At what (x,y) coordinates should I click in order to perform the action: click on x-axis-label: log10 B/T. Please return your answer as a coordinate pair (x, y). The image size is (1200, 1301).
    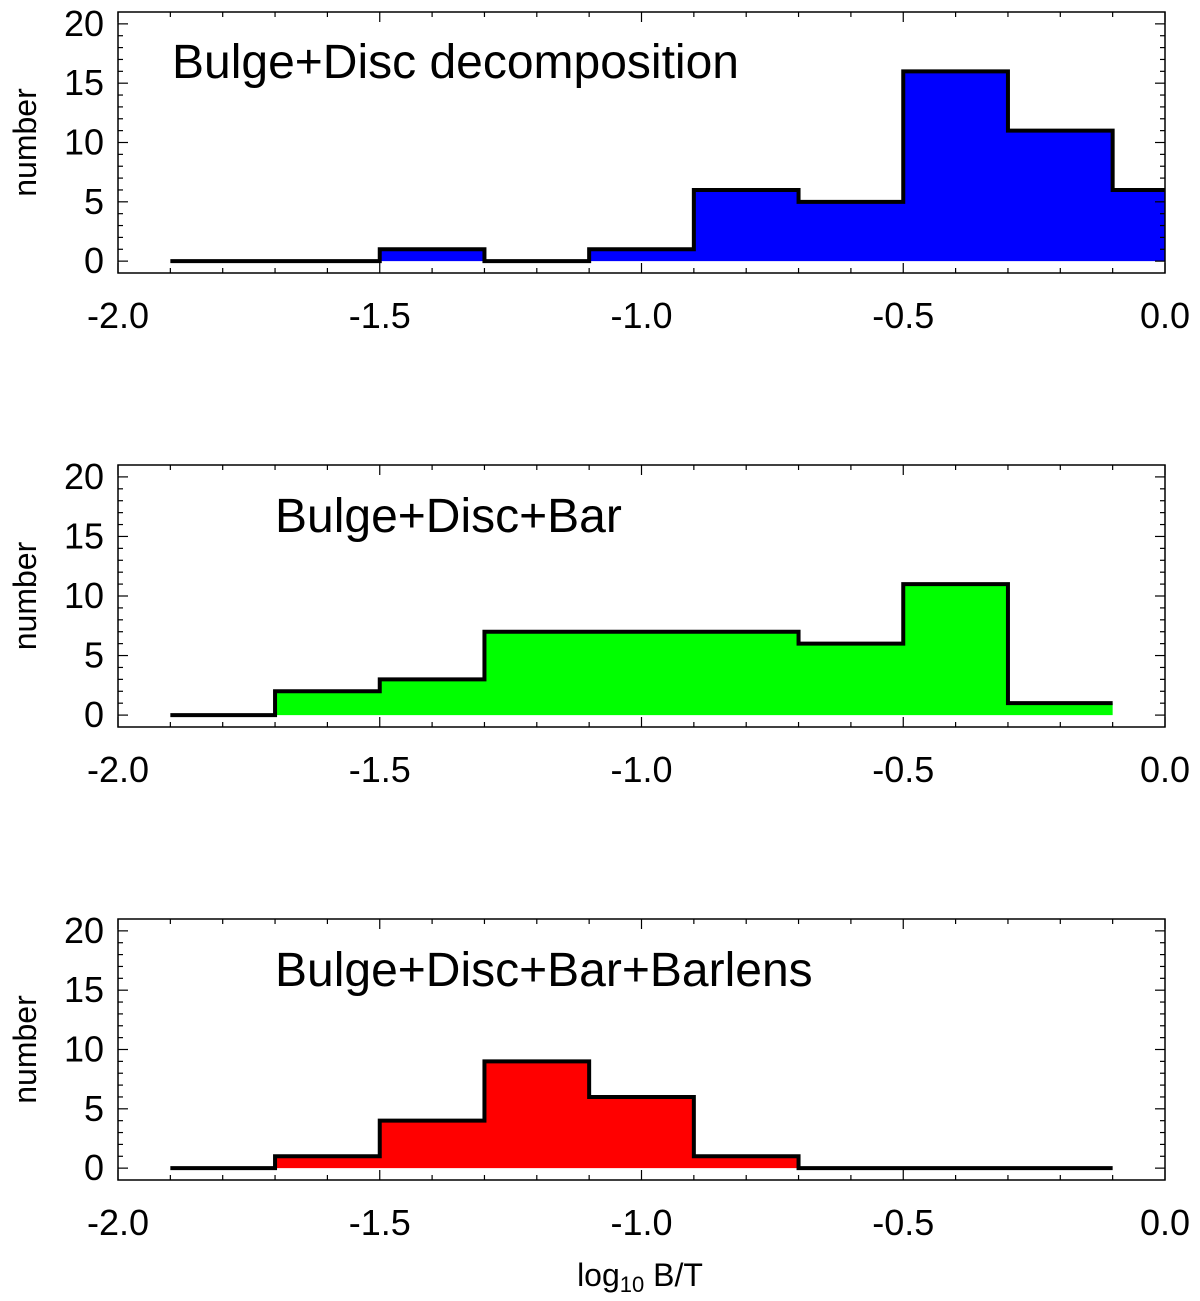
    Looking at the image, I should click on (640, 1277).